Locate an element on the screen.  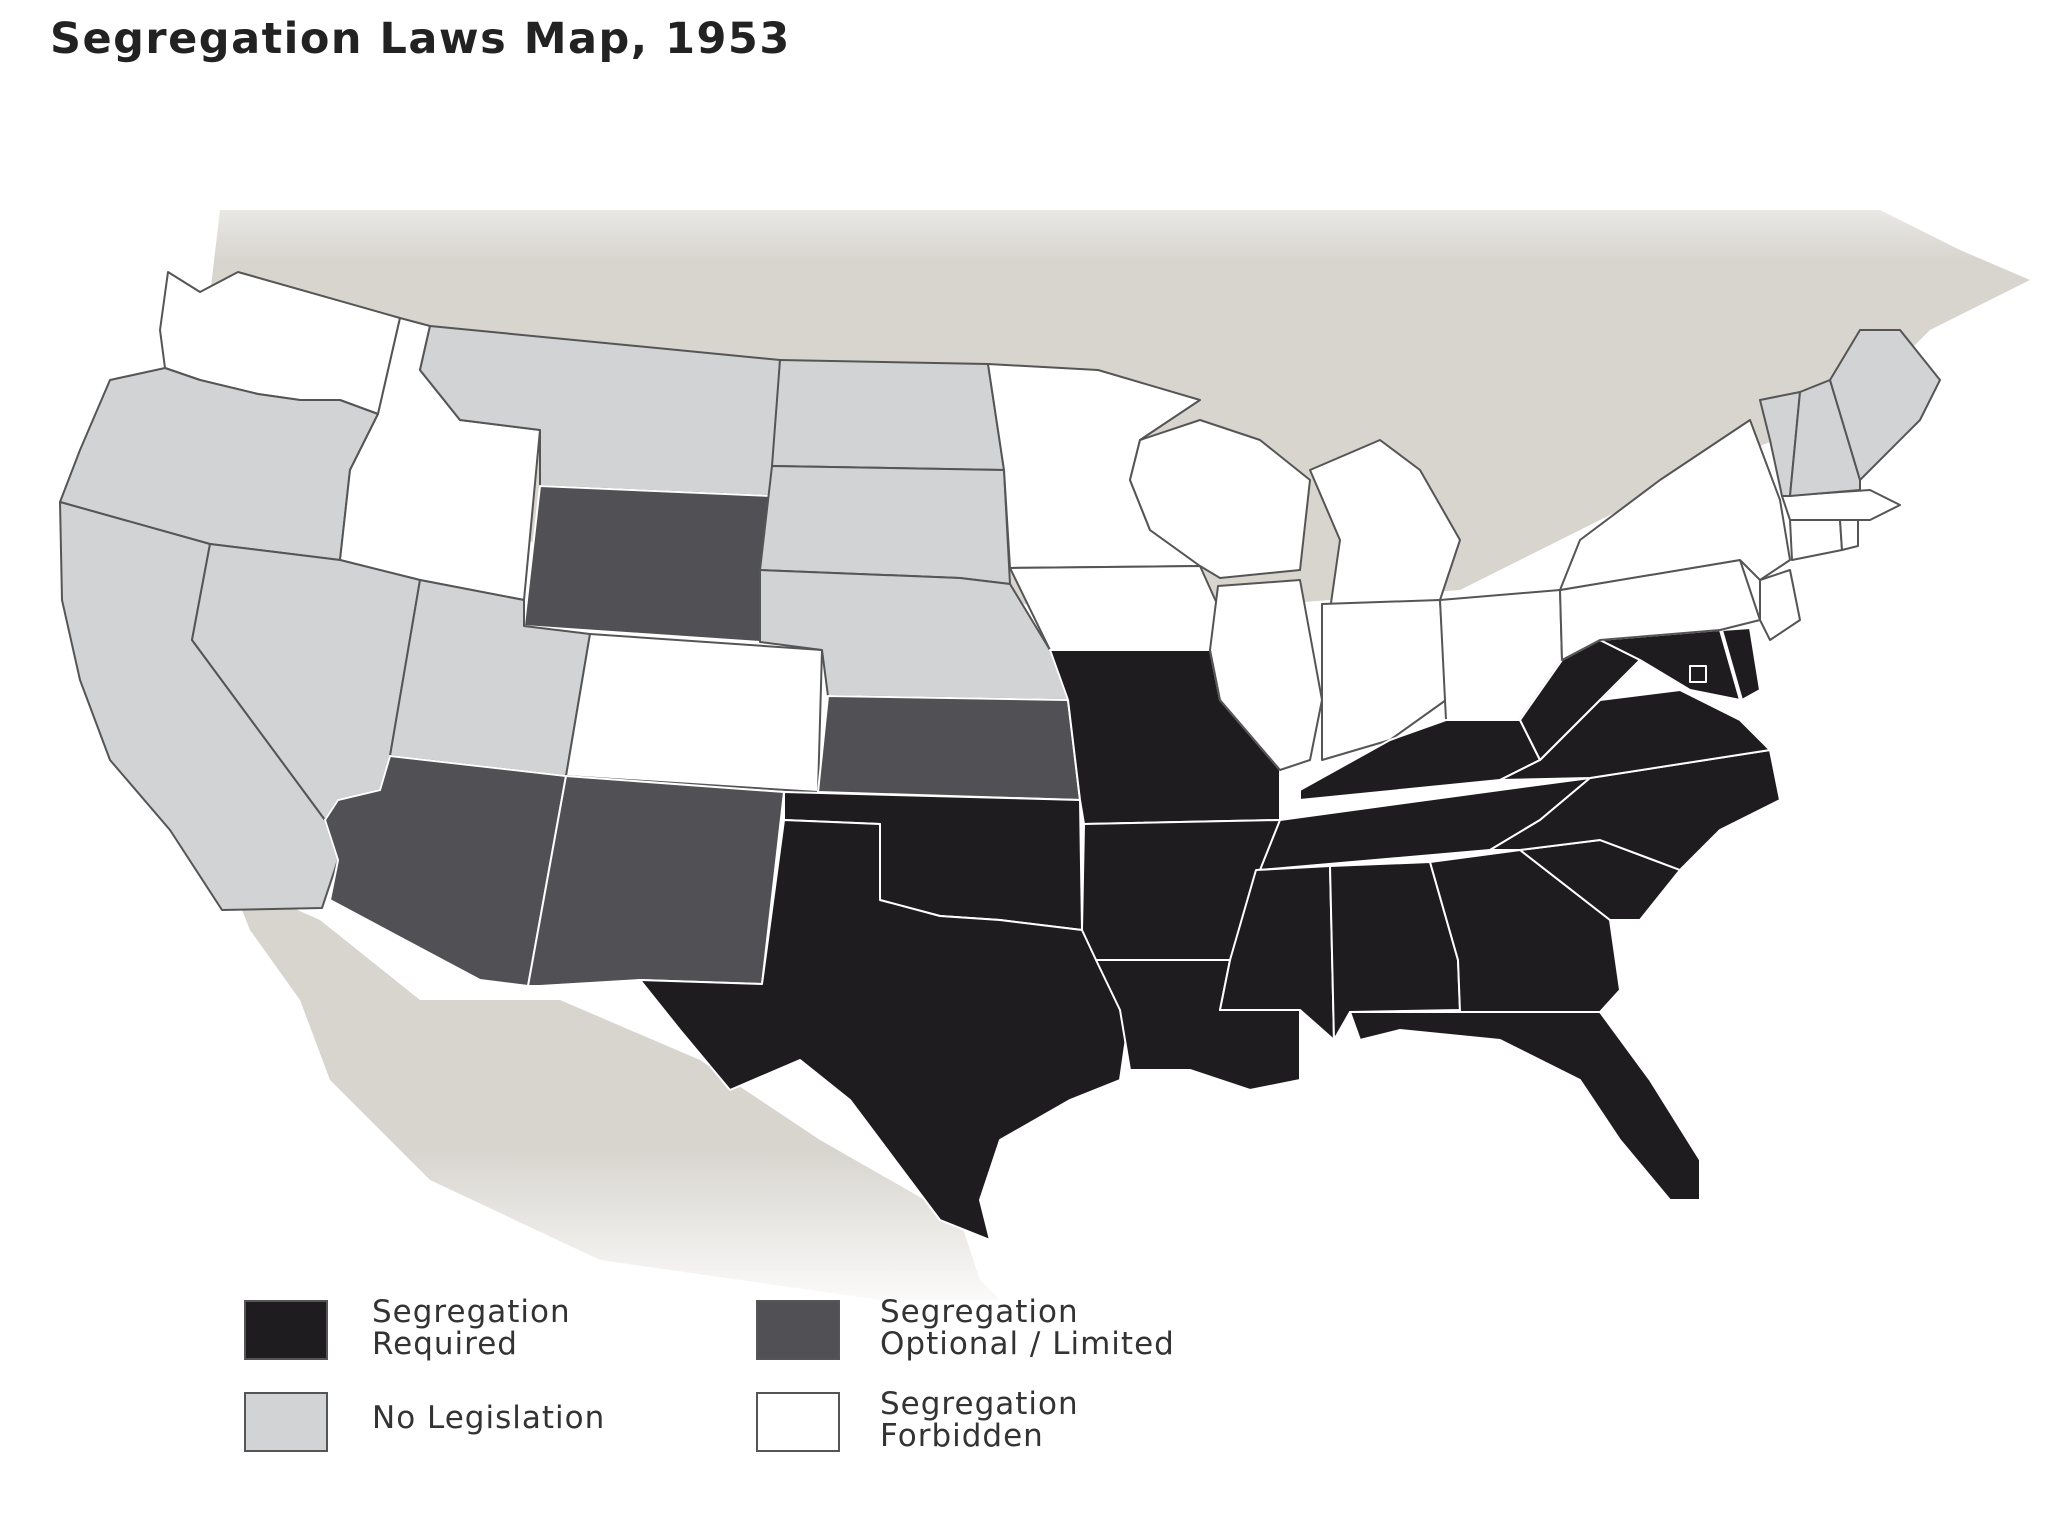
legend-swatch-optional is located at coordinates (798, 1330).